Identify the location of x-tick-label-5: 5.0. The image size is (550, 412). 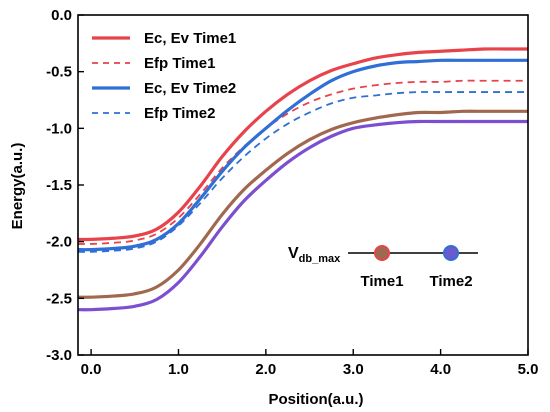
(528, 369).